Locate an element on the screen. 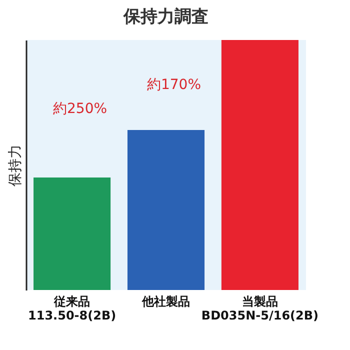 This screenshot has height=350, width=350. chart-title: 保持力調査 is located at coordinates (165, 17).